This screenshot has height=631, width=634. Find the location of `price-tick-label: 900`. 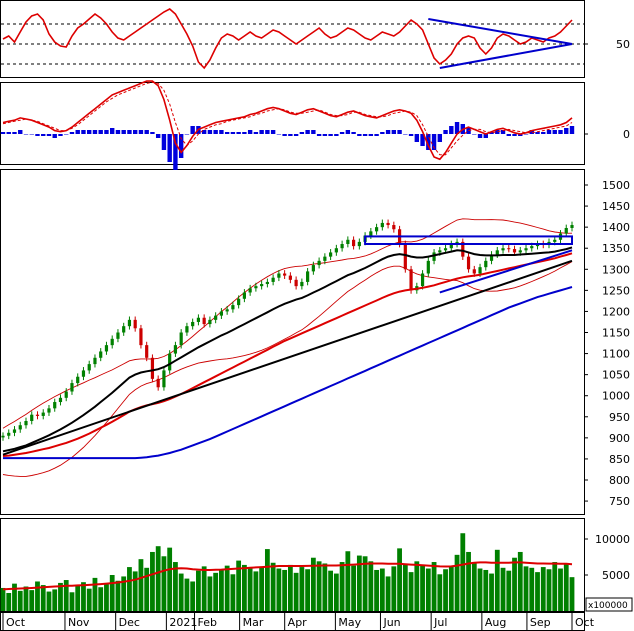

price-tick-label: 900 is located at coordinates (619, 438).